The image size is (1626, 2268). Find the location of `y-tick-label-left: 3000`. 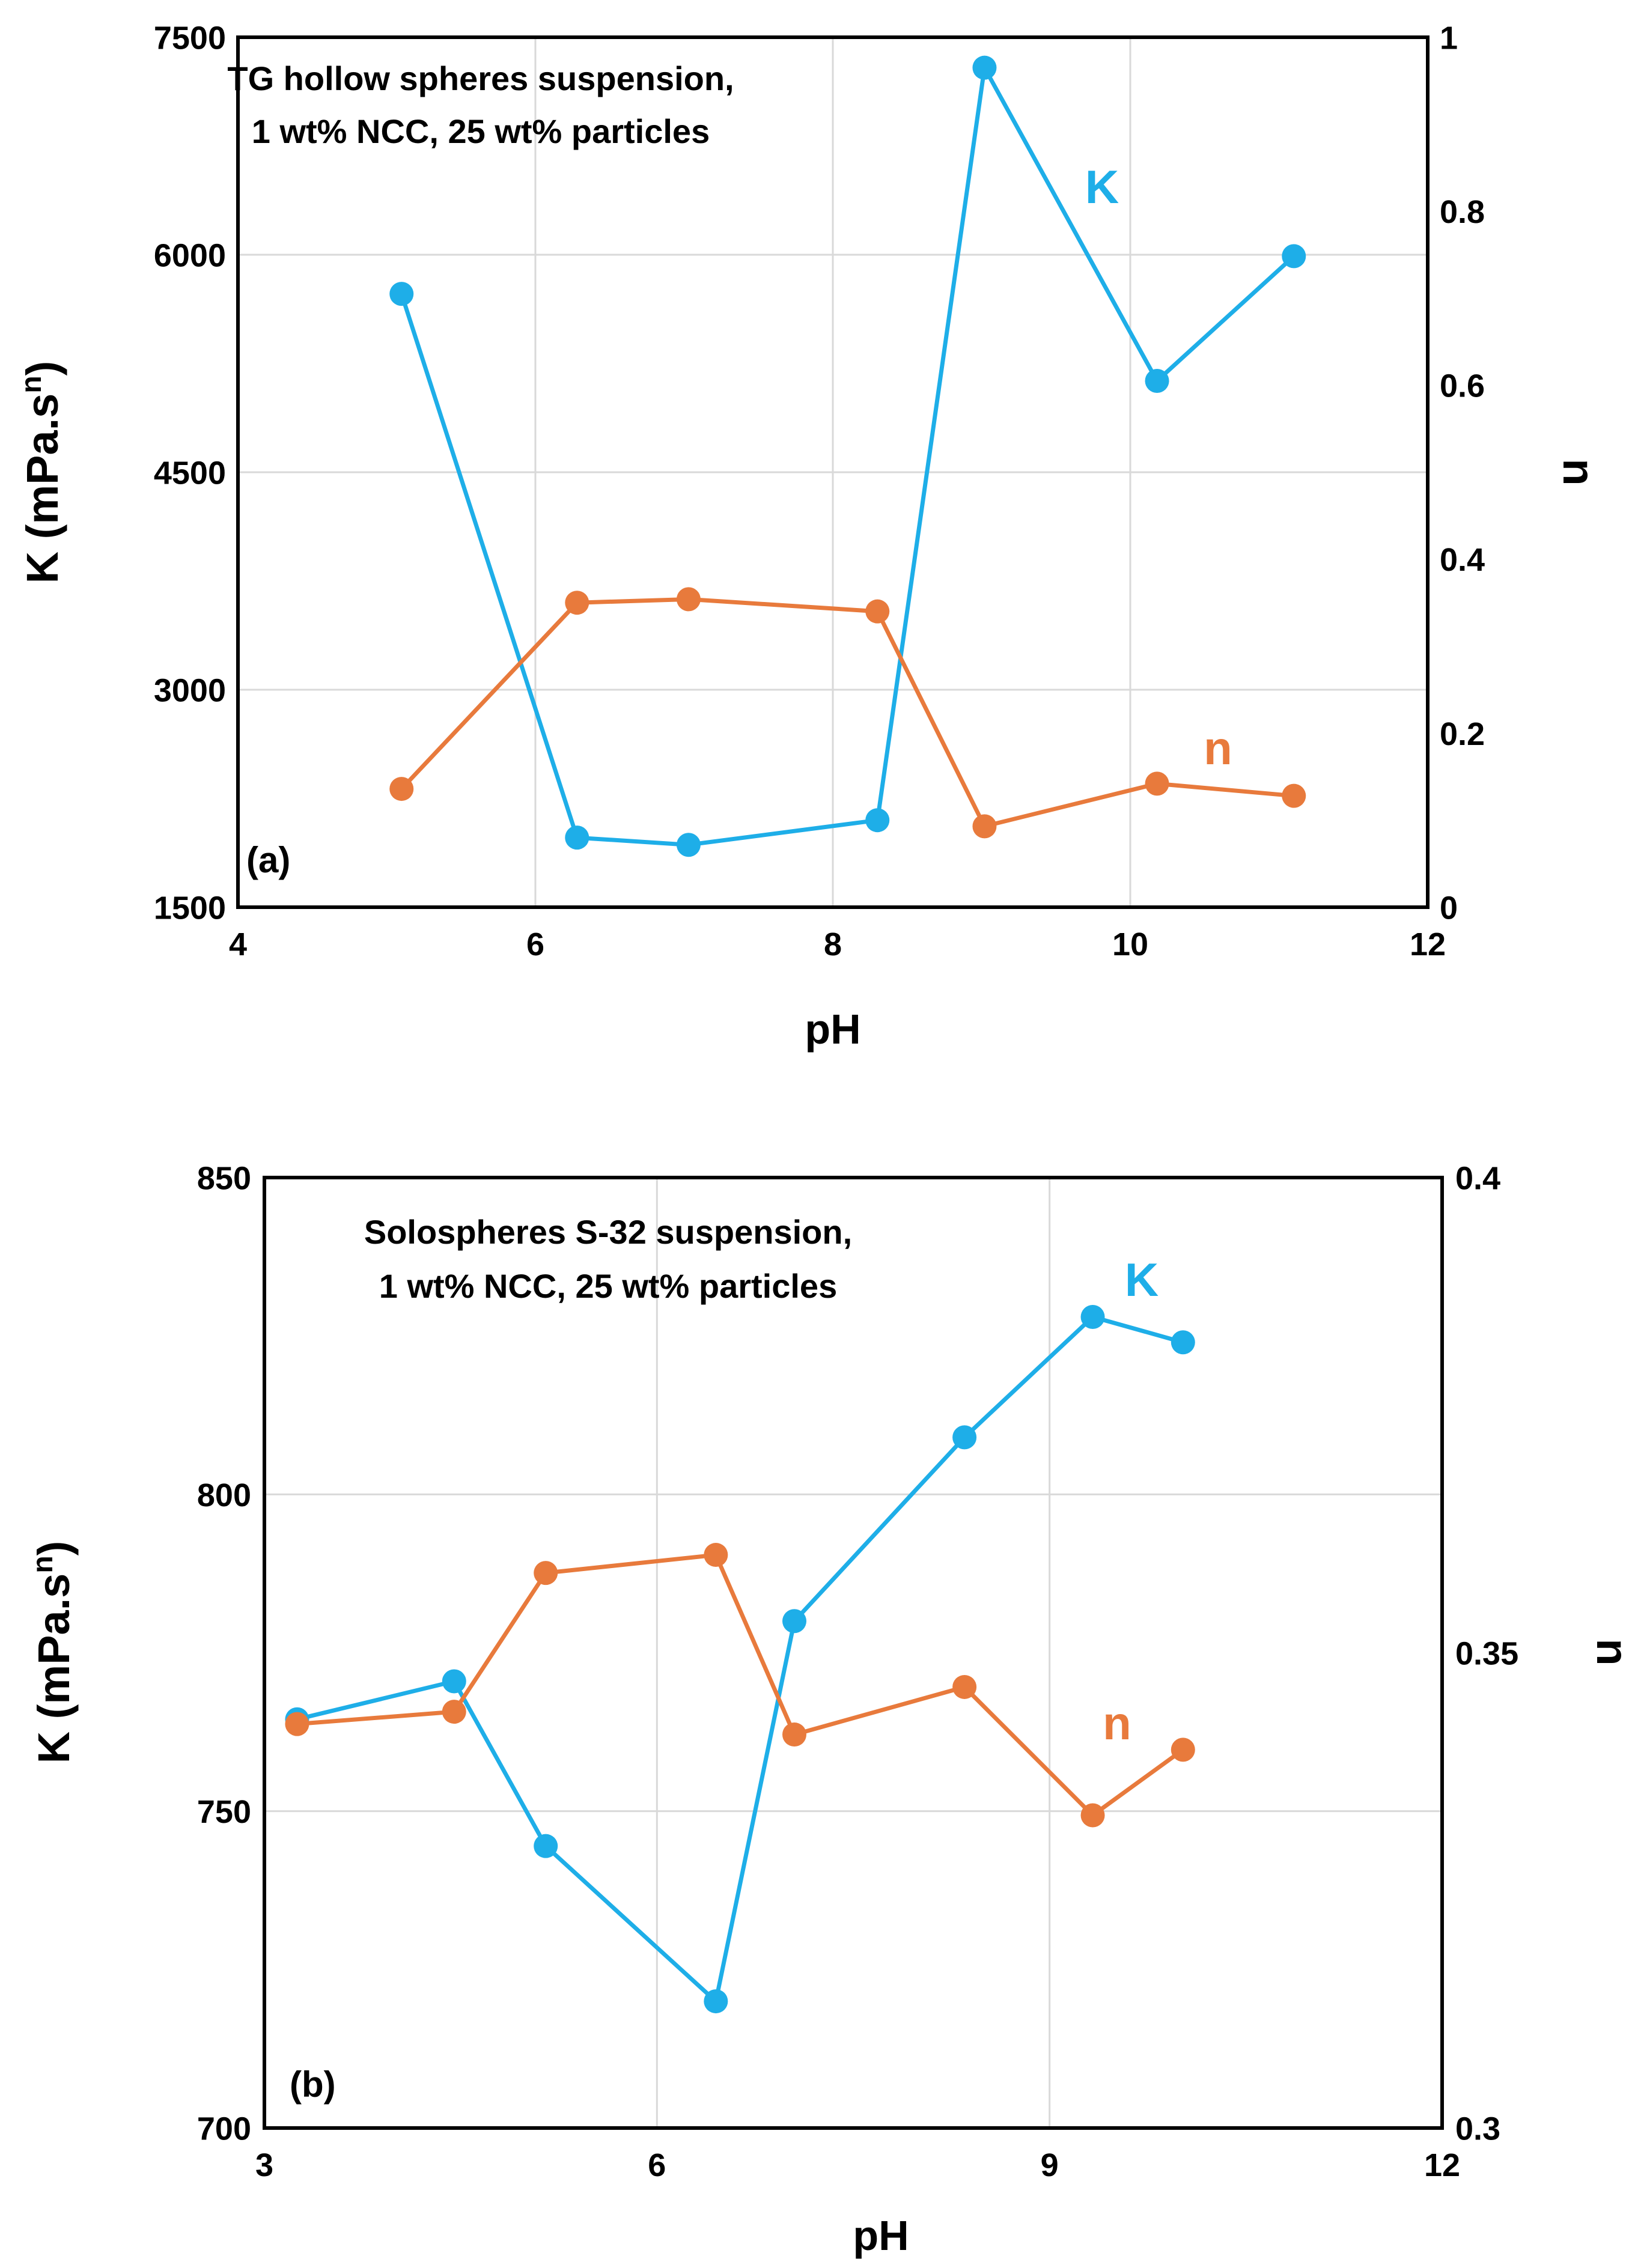

y-tick-label-left: 3000 is located at coordinates (190, 690).